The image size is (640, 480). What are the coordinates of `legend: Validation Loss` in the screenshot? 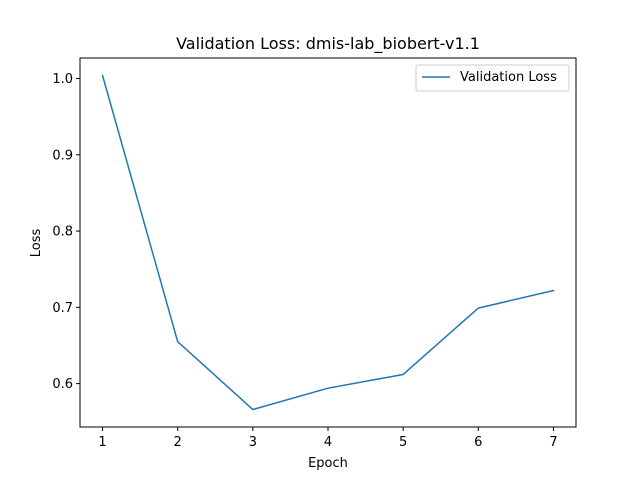 It's located at (492, 78).